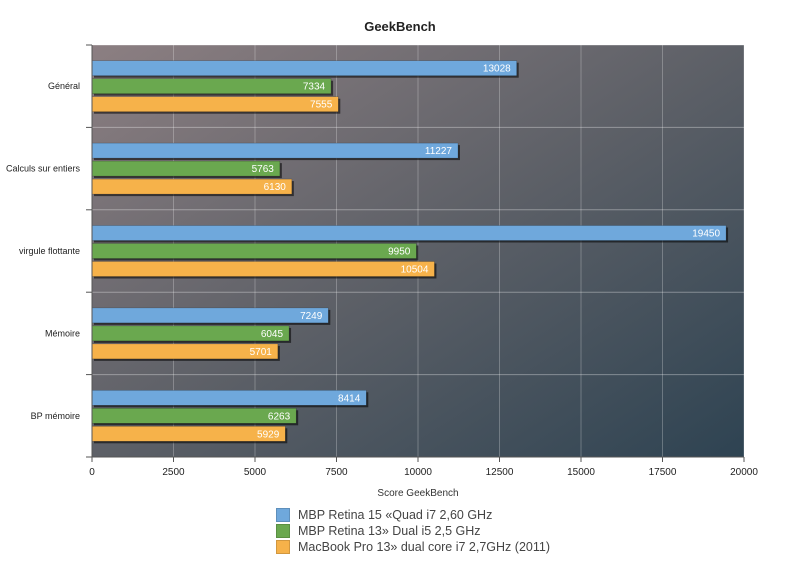 This screenshot has width=800, height=574. I want to click on x-tick-label: 20000, so click(744, 472).